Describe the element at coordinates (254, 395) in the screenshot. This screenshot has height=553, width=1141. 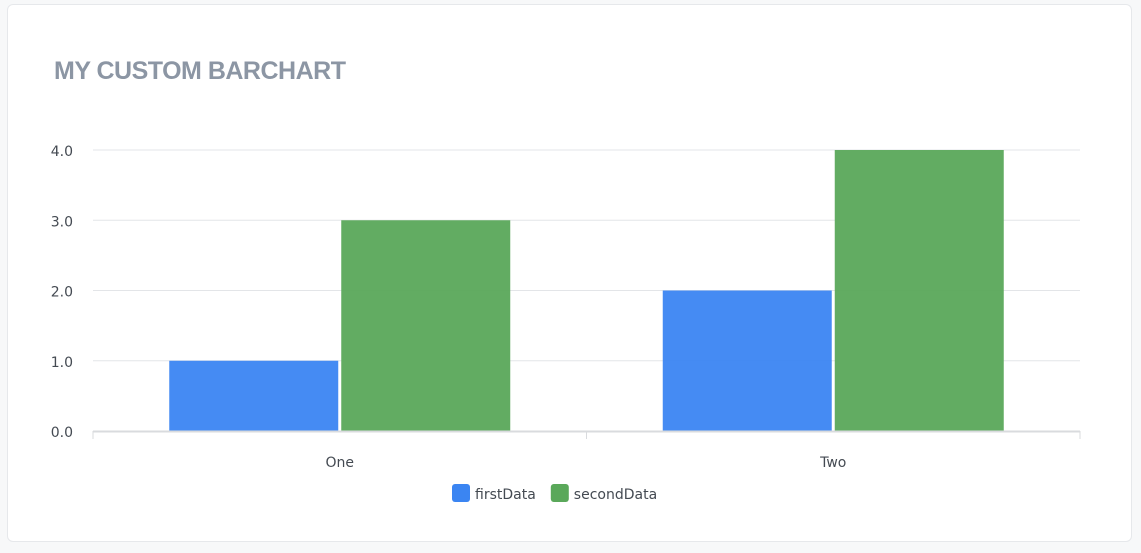
I see `bar-firstData-one` at that location.